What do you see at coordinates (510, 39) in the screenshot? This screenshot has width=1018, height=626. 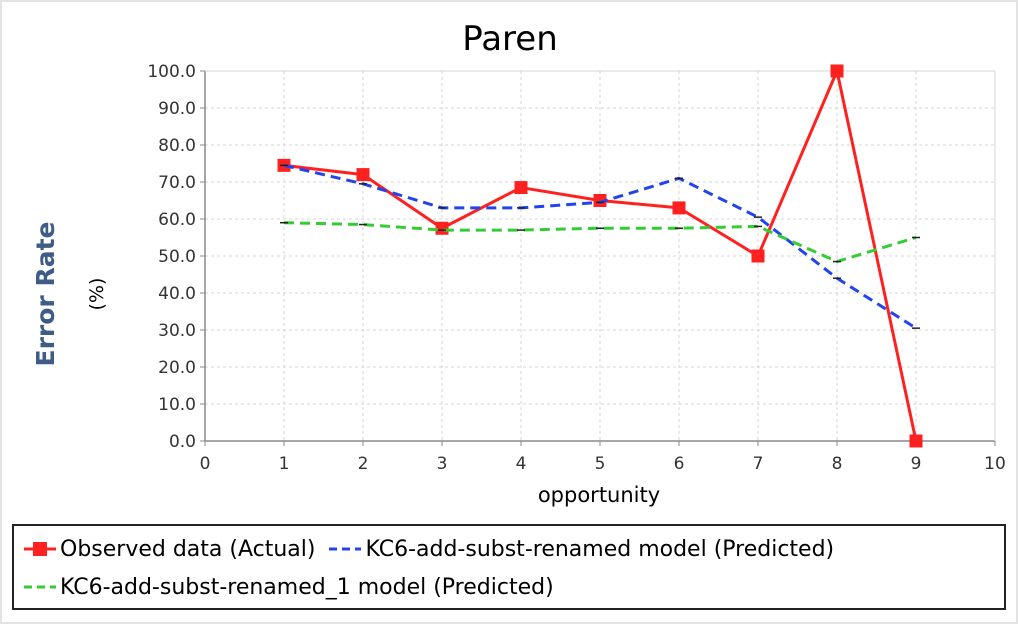 I see `chart-title: Paren` at bounding box center [510, 39].